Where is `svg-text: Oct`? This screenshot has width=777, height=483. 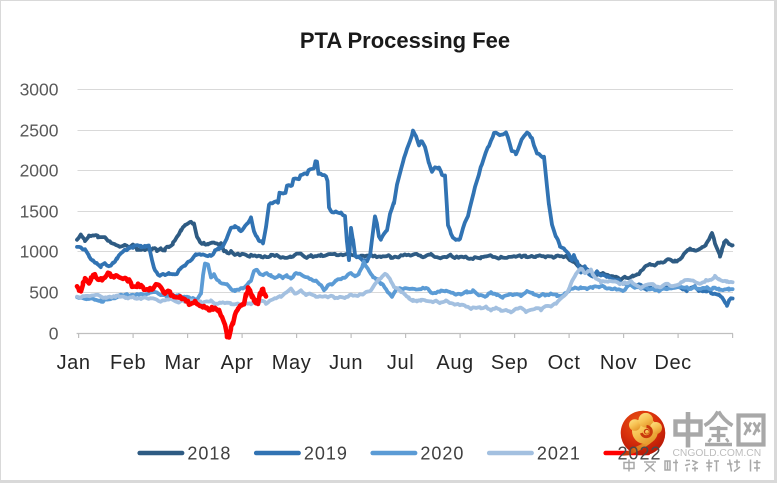 svg-text: Oct is located at coordinates (564, 363).